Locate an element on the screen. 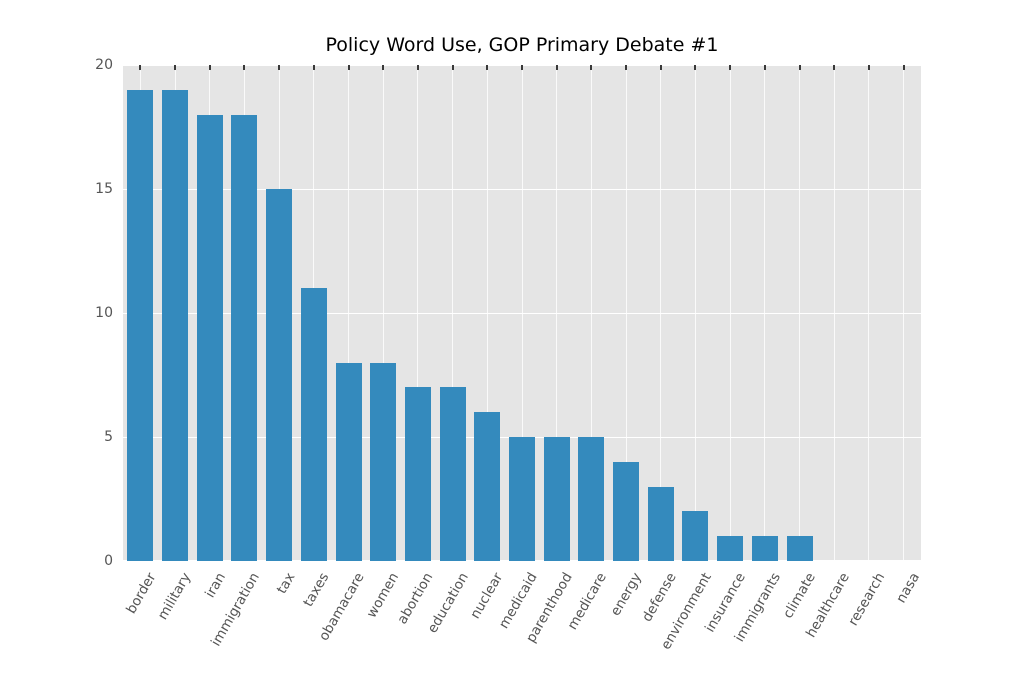 The image size is (1024, 683). x-tick-label: defense is located at coordinates (659, 597).